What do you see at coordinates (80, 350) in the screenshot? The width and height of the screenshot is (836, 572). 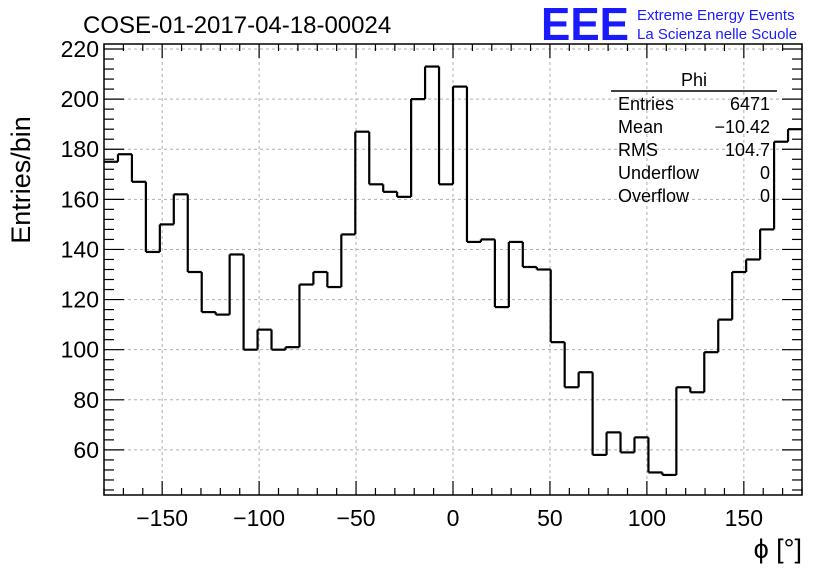 I see `y-tick-label: 100` at bounding box center [80, 350].